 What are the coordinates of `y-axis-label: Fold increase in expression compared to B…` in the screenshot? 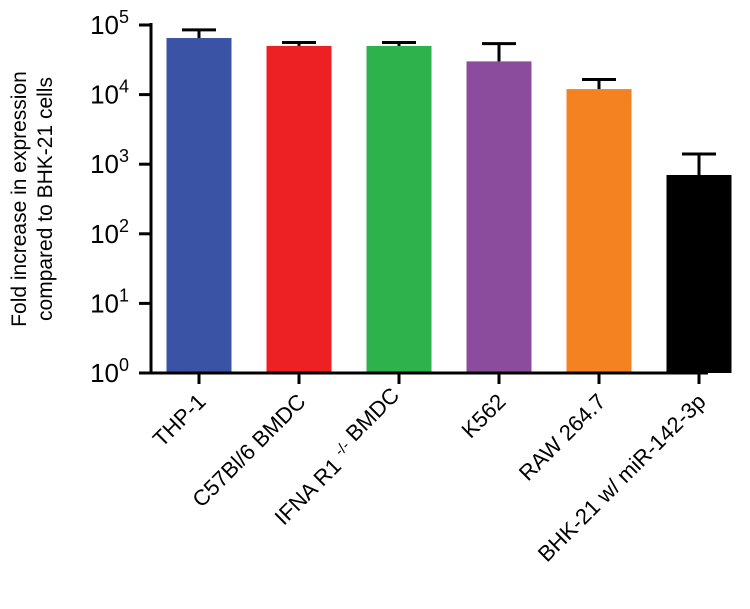 It's located at (32, 199).